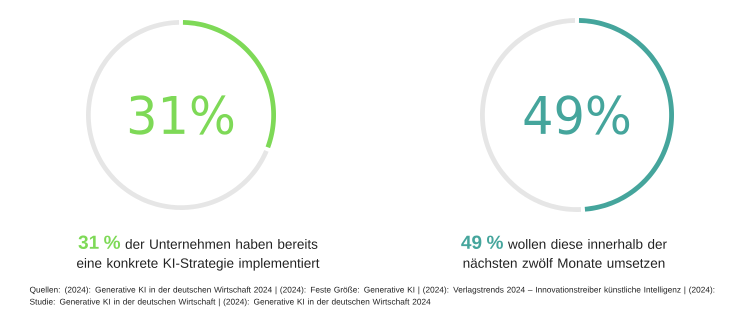  I want to click on source-note: Quellen: (2024): Generative KI in der deutschen Wirtschaft 2024 | (2024): Feste Größe: Generative KI | (2024): Verlagstrends 2024 – Innovationstreiber künstliche Intelligenz | (2024): Studie: Generative KI in der deutschen Wirtschaft | (2024): Generative KI in der deutschen Wirtschaft 2024, so click(372, 296).